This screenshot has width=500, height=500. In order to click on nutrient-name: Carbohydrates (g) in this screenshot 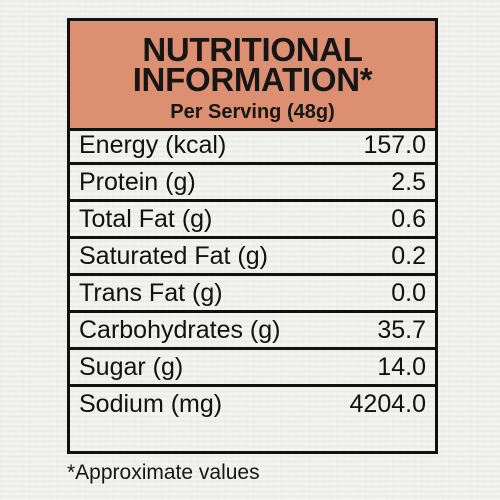, I will do `click(175, 330)`.